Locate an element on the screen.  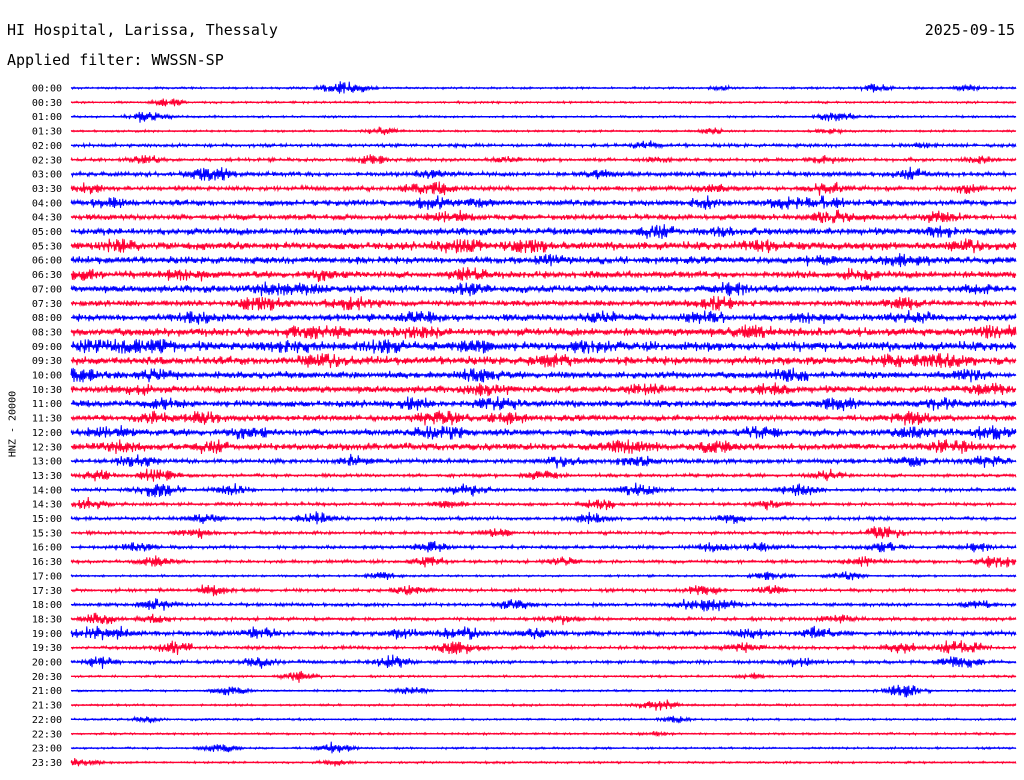
time-label: 21:00 is located at coordinates (47, 691).